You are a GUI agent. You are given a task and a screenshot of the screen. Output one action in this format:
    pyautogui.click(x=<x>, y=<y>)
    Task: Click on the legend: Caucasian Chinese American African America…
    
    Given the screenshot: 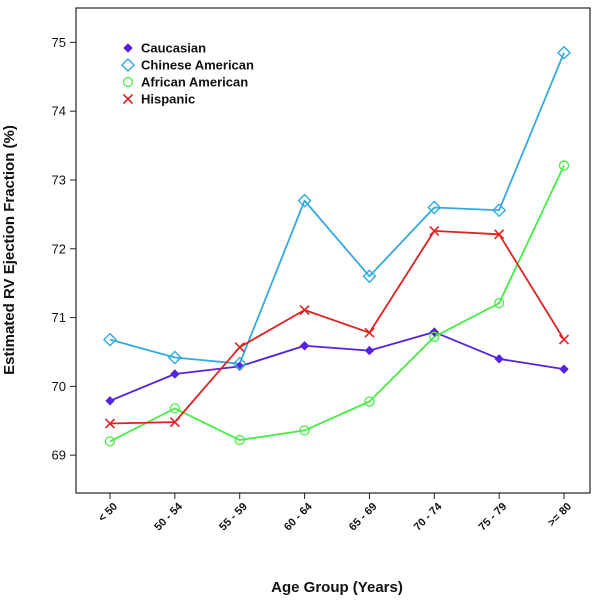 What is the action you would take?
    pyautogui.click(x=187, y=74)
    